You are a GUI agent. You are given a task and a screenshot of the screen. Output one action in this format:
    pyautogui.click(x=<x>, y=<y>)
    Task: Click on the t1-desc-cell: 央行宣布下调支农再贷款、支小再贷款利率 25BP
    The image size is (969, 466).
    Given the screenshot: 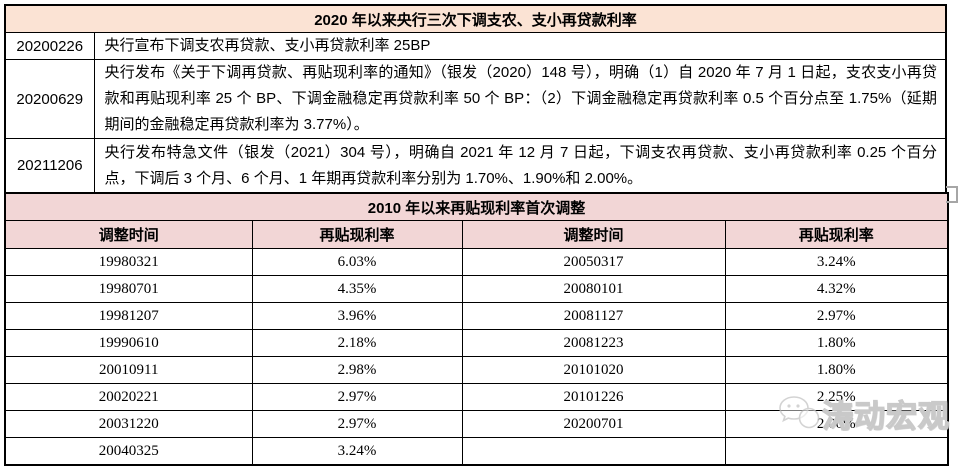 What is the action you would take?
    pyautogui.click(x=520, y=46)
    